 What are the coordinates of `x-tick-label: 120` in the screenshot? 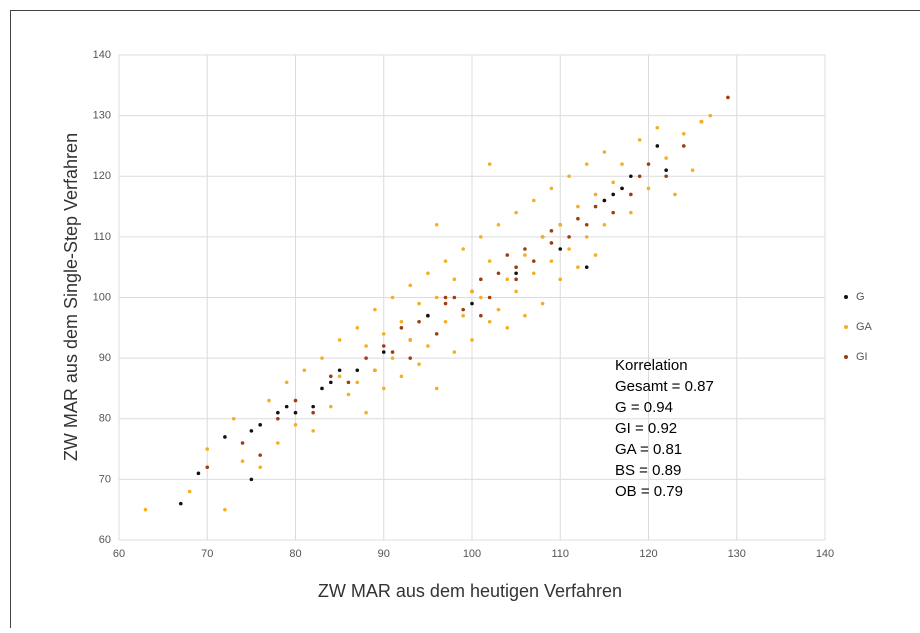 It's located at (648, 554).